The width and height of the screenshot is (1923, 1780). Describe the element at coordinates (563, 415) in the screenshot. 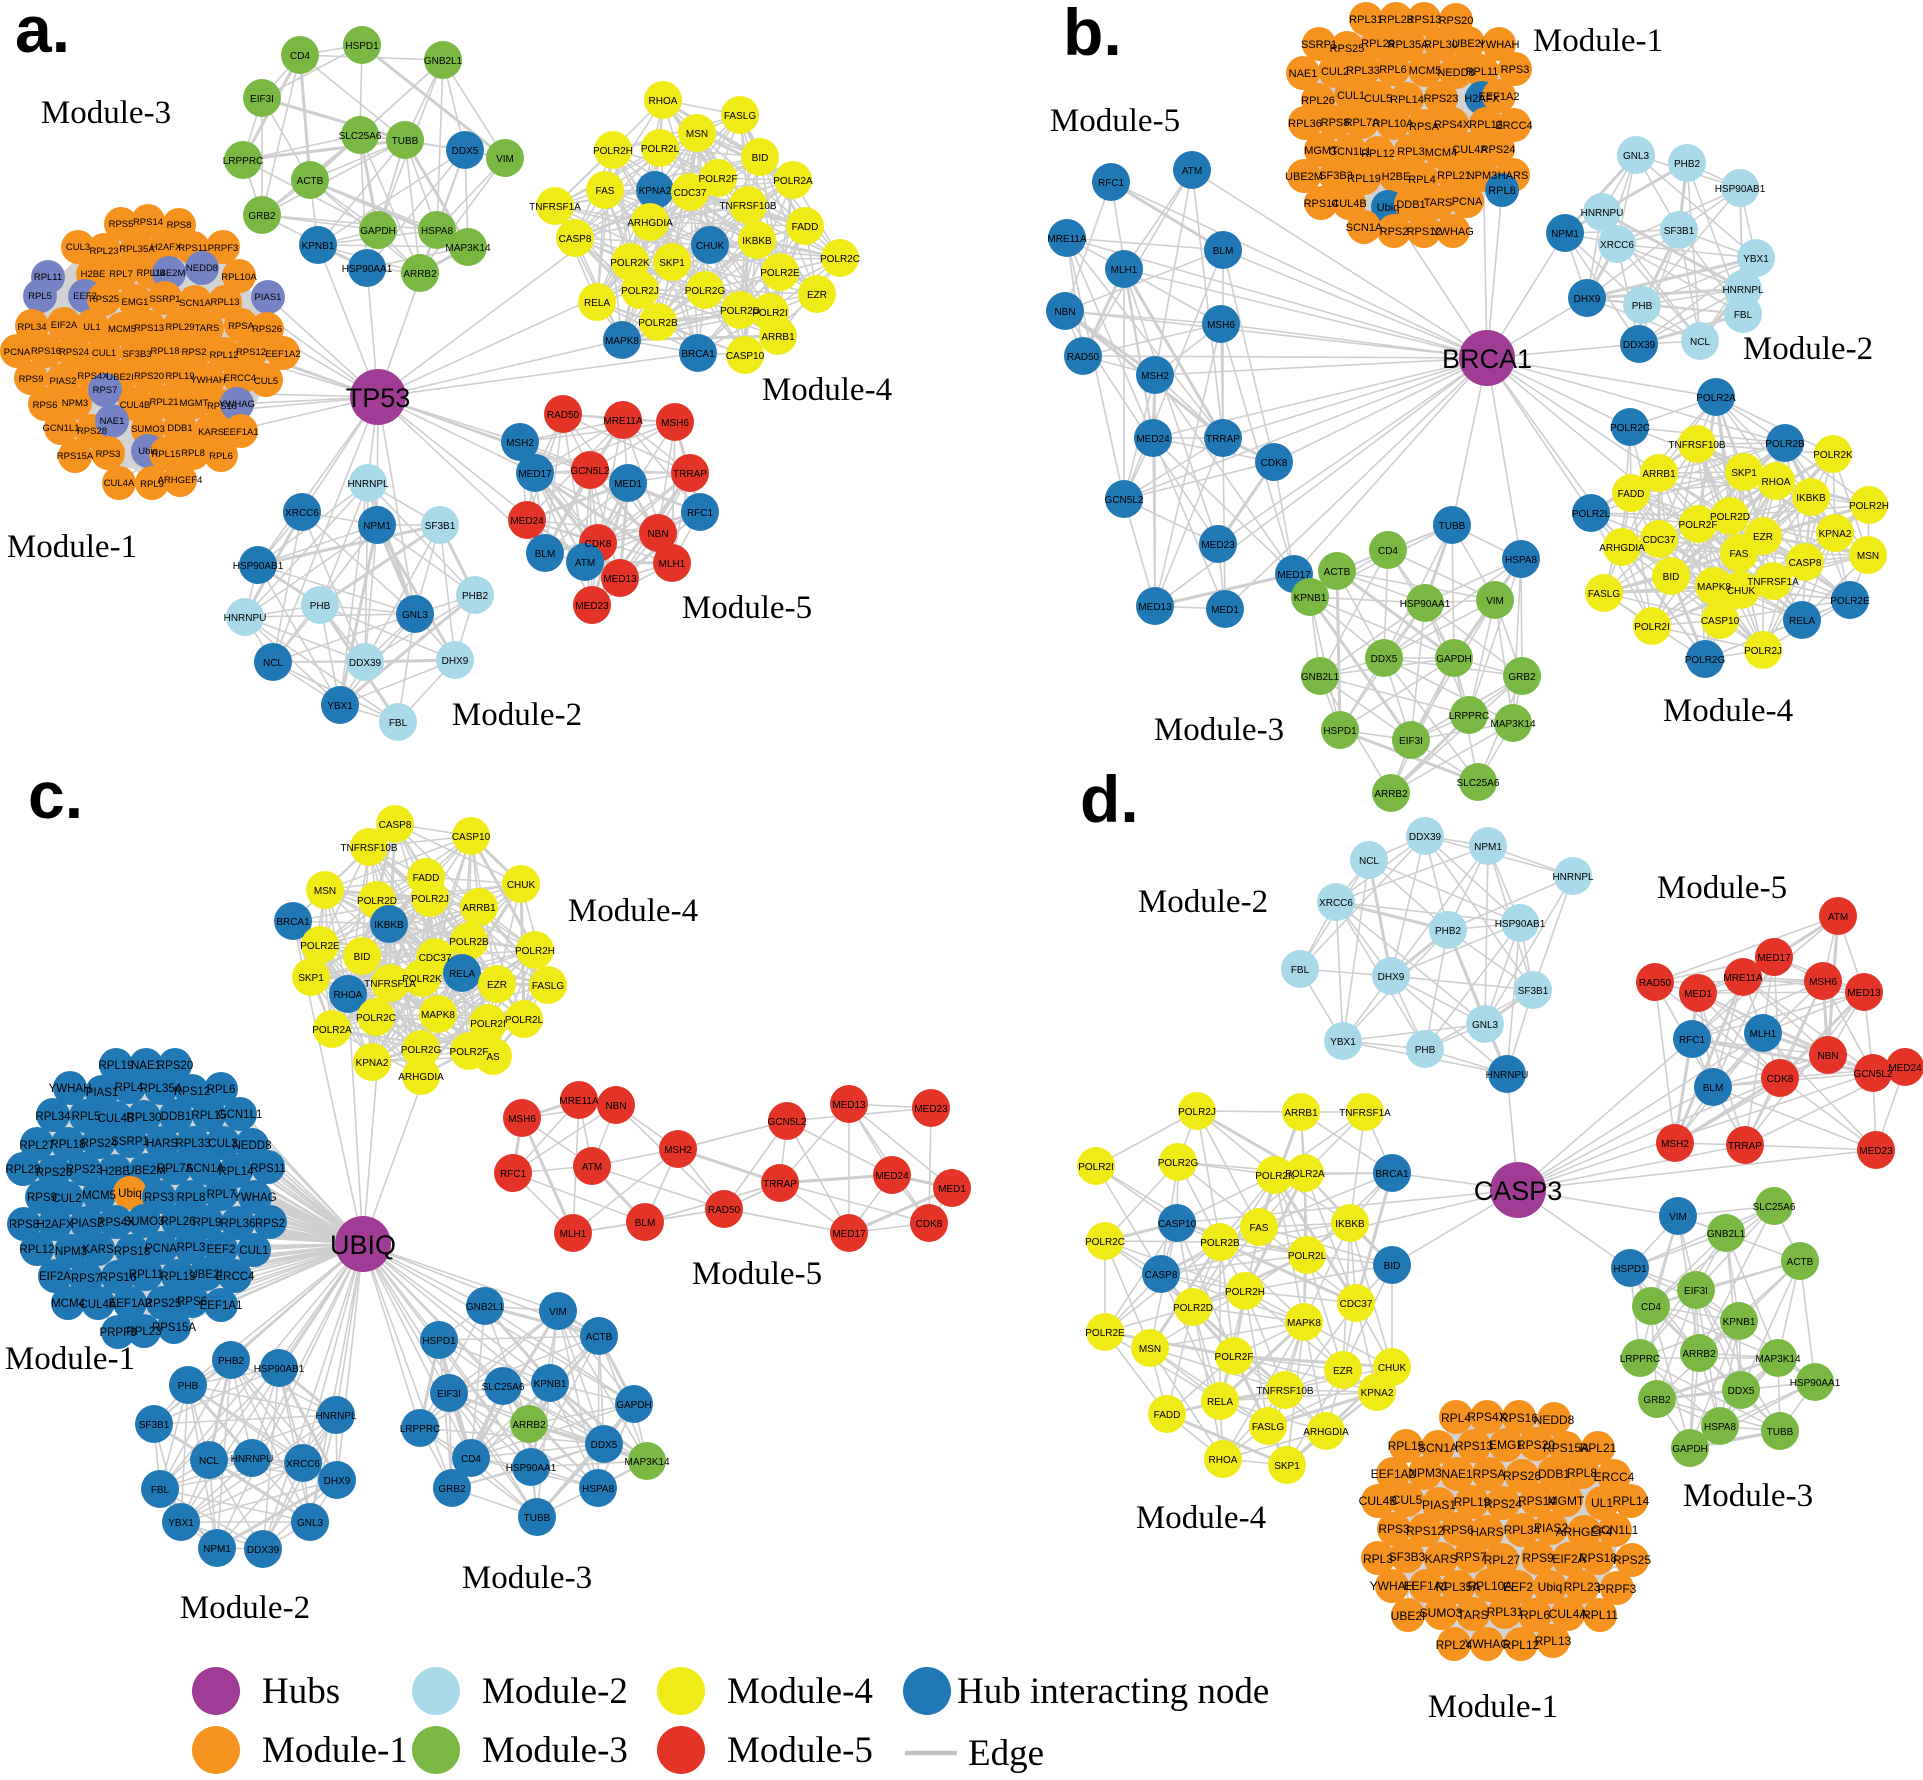

I see `svg-text: RAD50` at that location.